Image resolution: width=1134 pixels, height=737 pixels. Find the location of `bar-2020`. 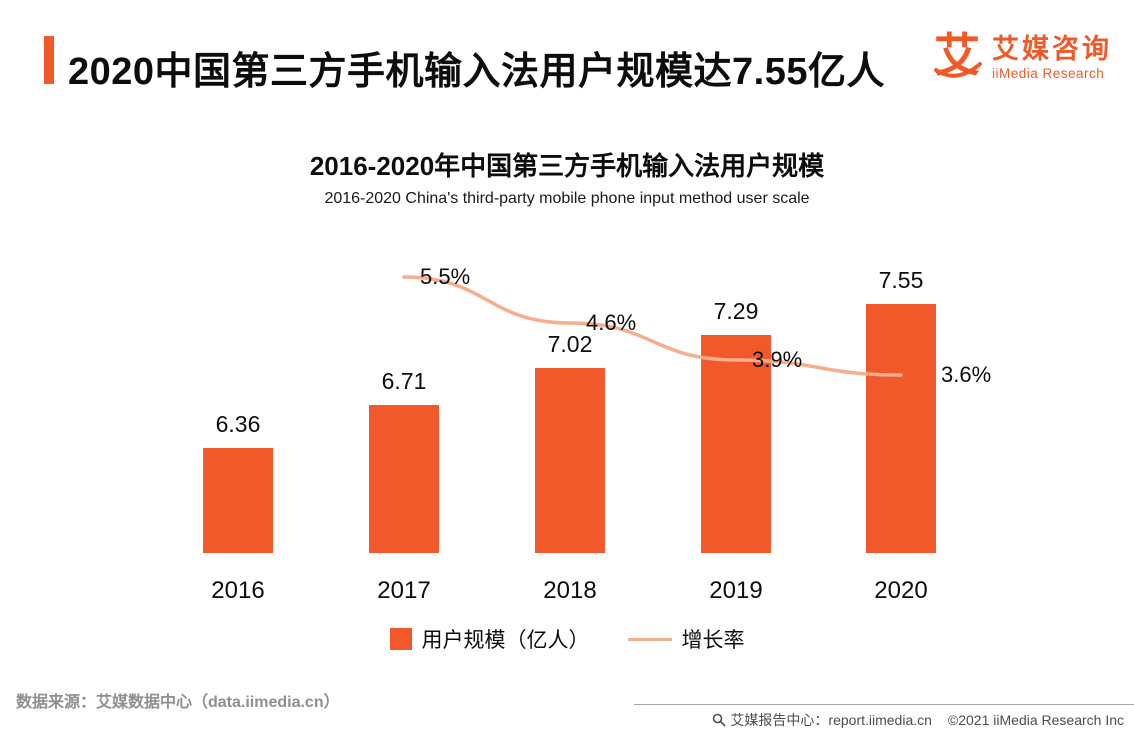

bar-2020 is located at coordinates (901, 428).